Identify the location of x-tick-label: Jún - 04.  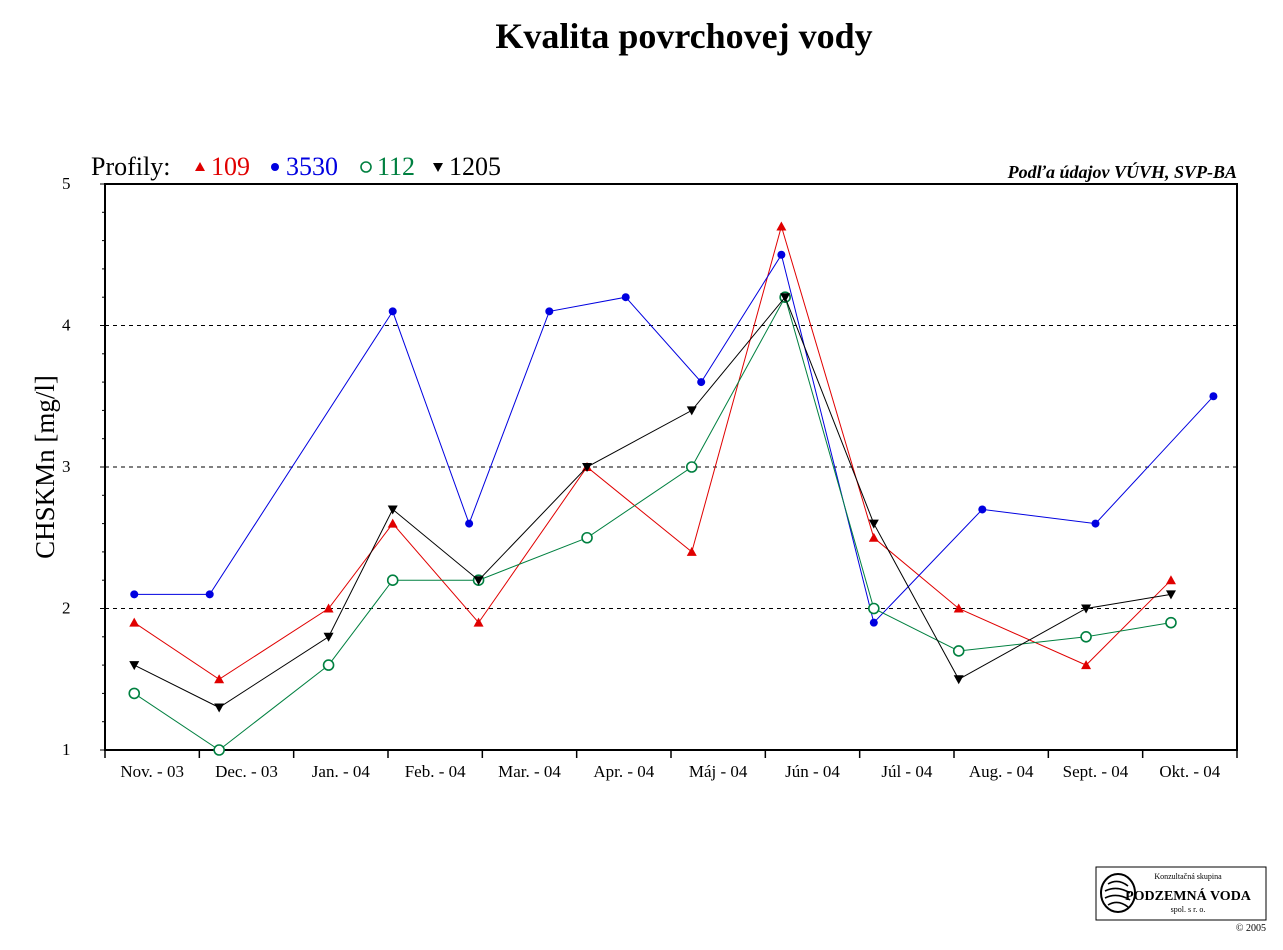
(812, 771).